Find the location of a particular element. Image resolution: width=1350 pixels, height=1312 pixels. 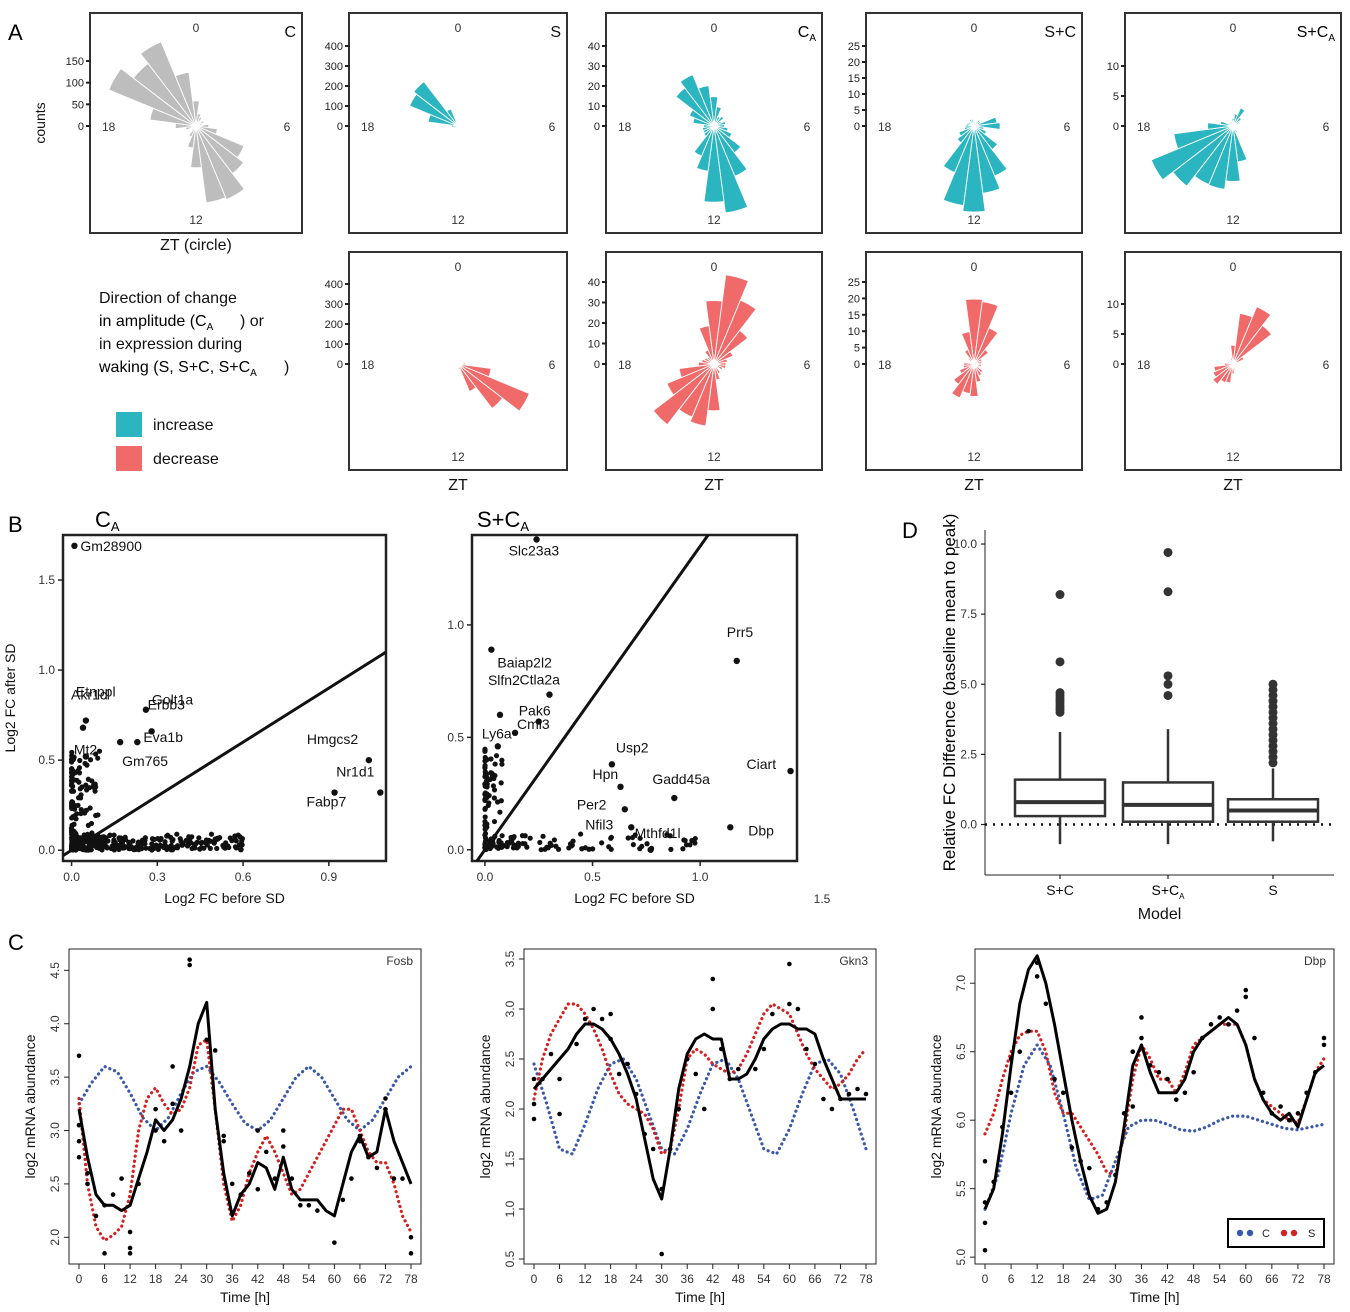

ts-yticklabel-fosb-3: 3.5 is located at coordinates (55, 1076).